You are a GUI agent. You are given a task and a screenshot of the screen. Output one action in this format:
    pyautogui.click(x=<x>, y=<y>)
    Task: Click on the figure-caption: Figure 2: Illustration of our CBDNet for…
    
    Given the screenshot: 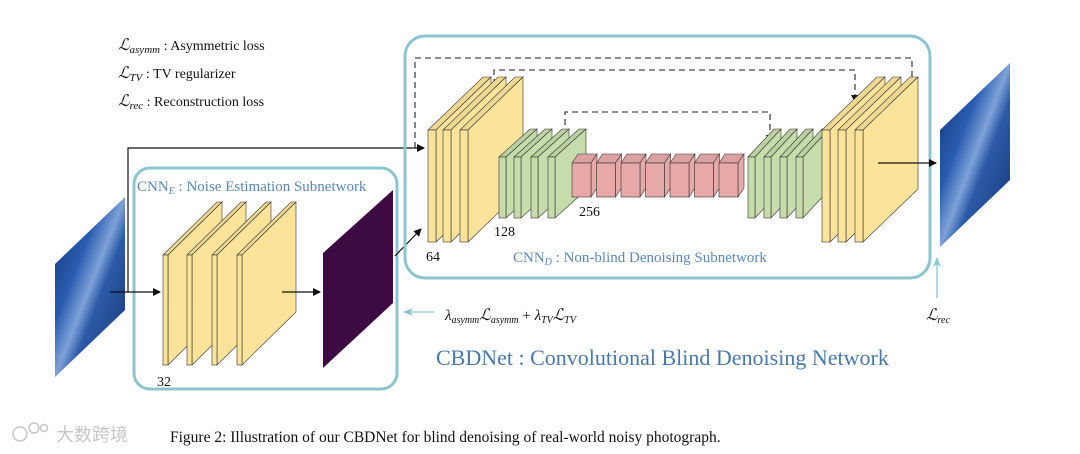 What is the action you would take?
    pyautogui.click(x=445, y=437)
    